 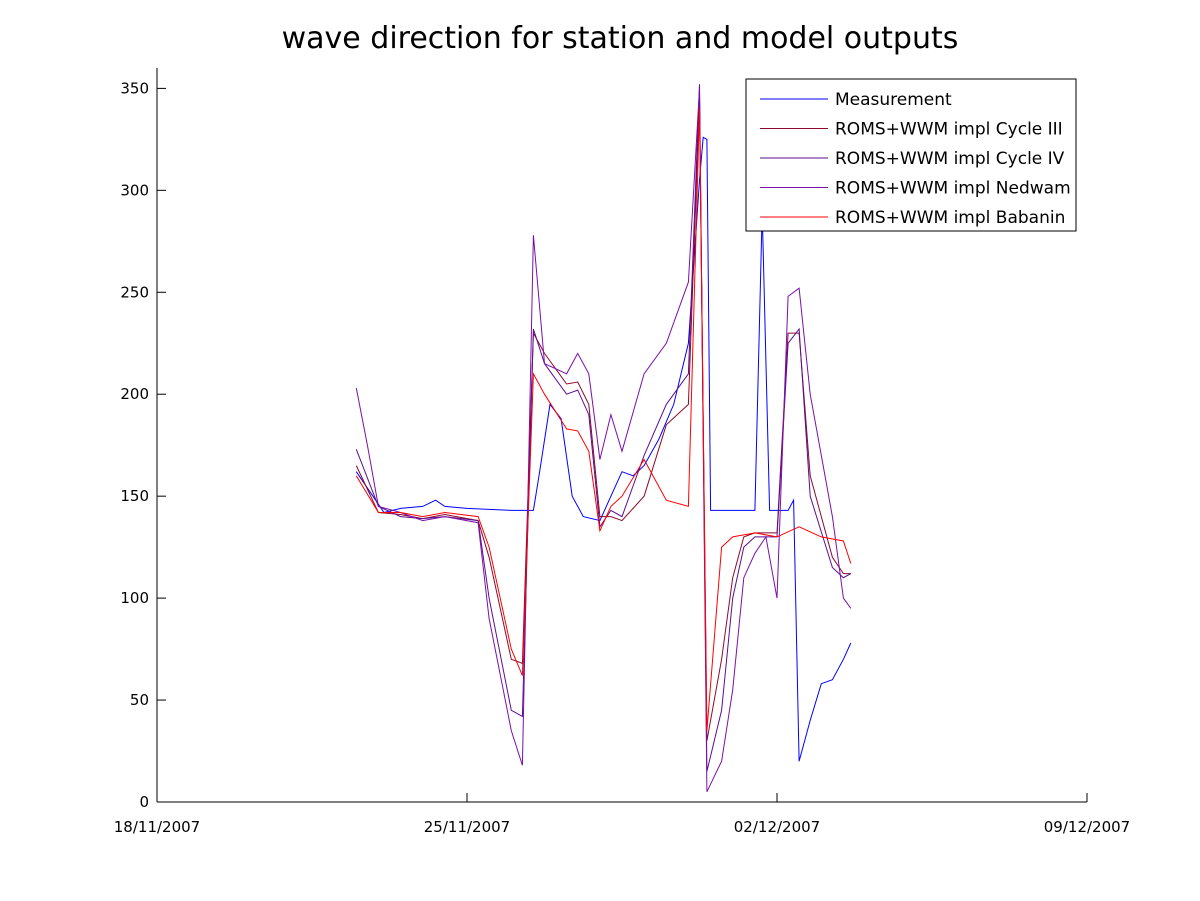 What do you see at coordinates (949, 130) in the screenshot?
I see `legend-label: ROMS+WWM impl Cycle III` at bounding box center [949, 130].